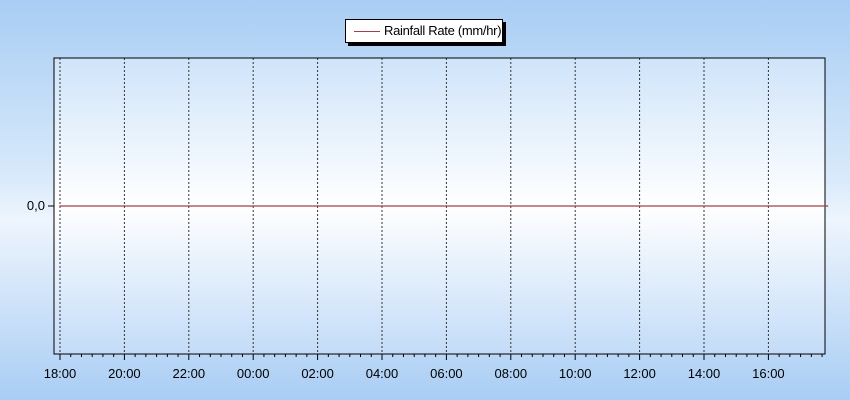 This screenshot has width=850, height=400. I want to click on legend-series-swatch, so click(367, 31).